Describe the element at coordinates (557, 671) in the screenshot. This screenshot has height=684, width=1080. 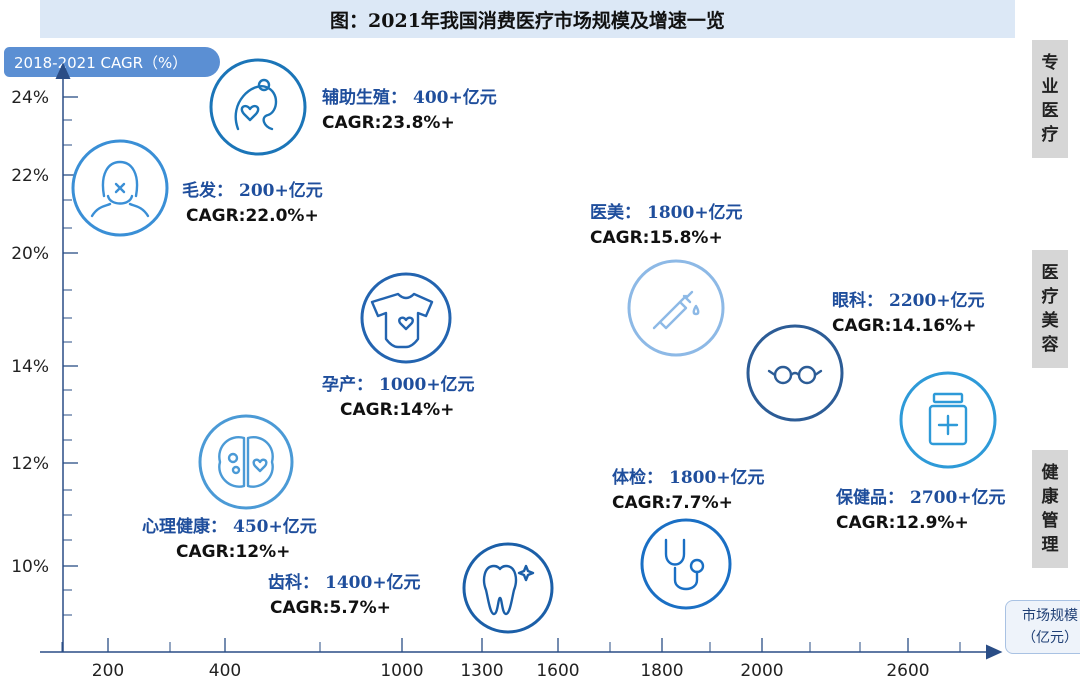
I see `x-tick-label: 1600` at that location.